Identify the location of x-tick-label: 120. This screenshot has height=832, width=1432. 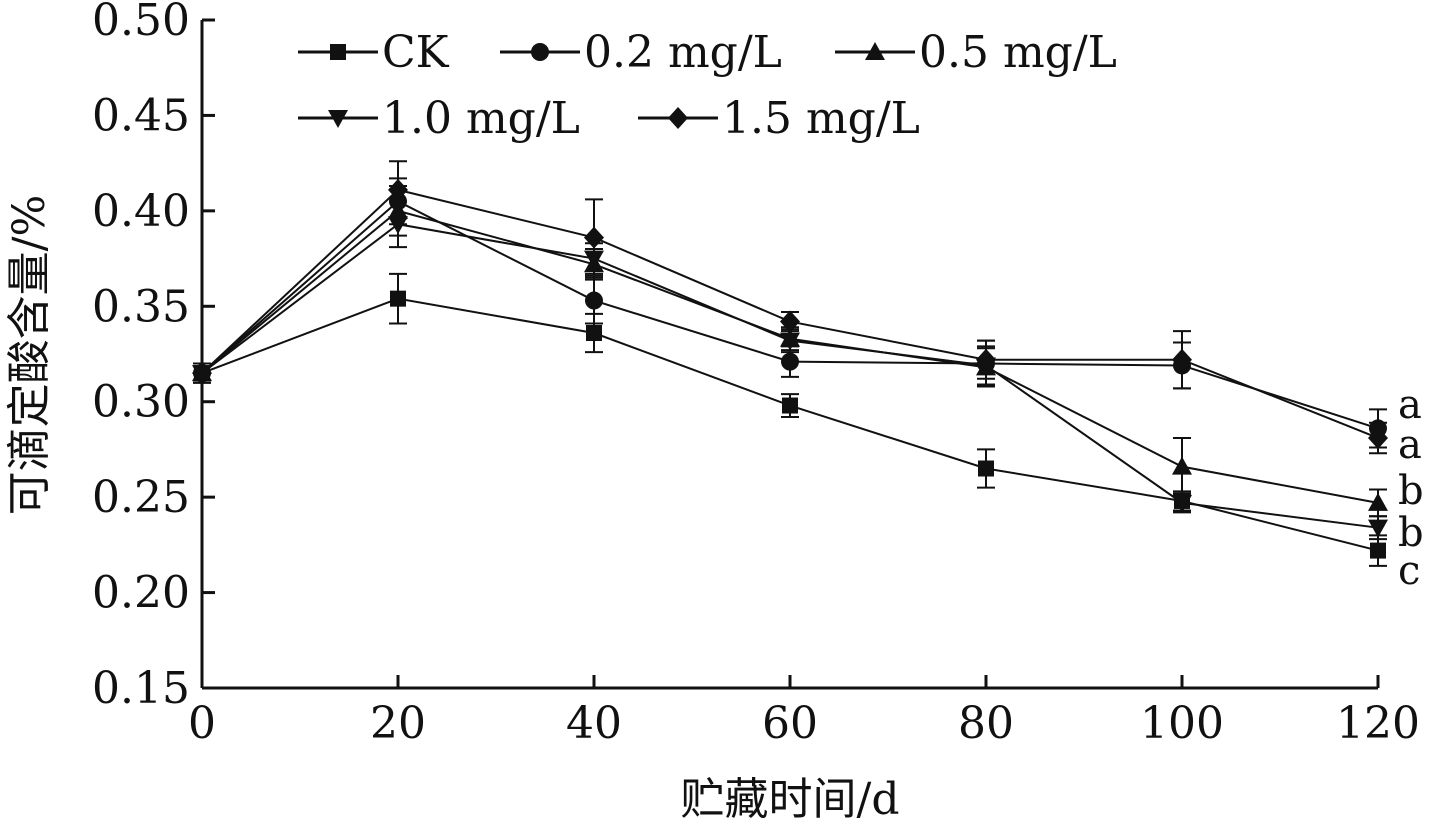
(1378, 723).